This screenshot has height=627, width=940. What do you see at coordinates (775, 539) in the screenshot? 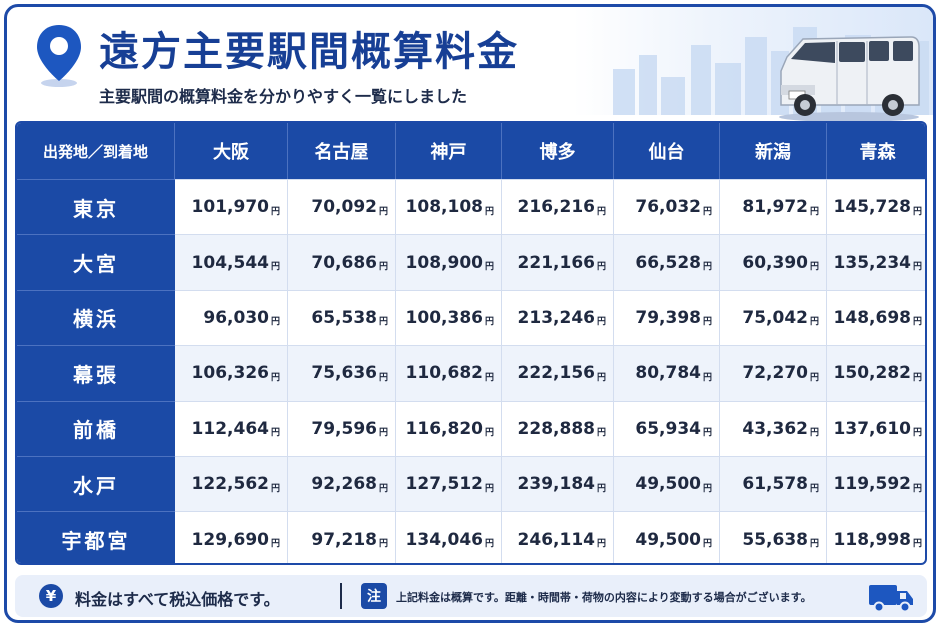
I see `fare-value: 55,638` at bounding box center [775, 539].